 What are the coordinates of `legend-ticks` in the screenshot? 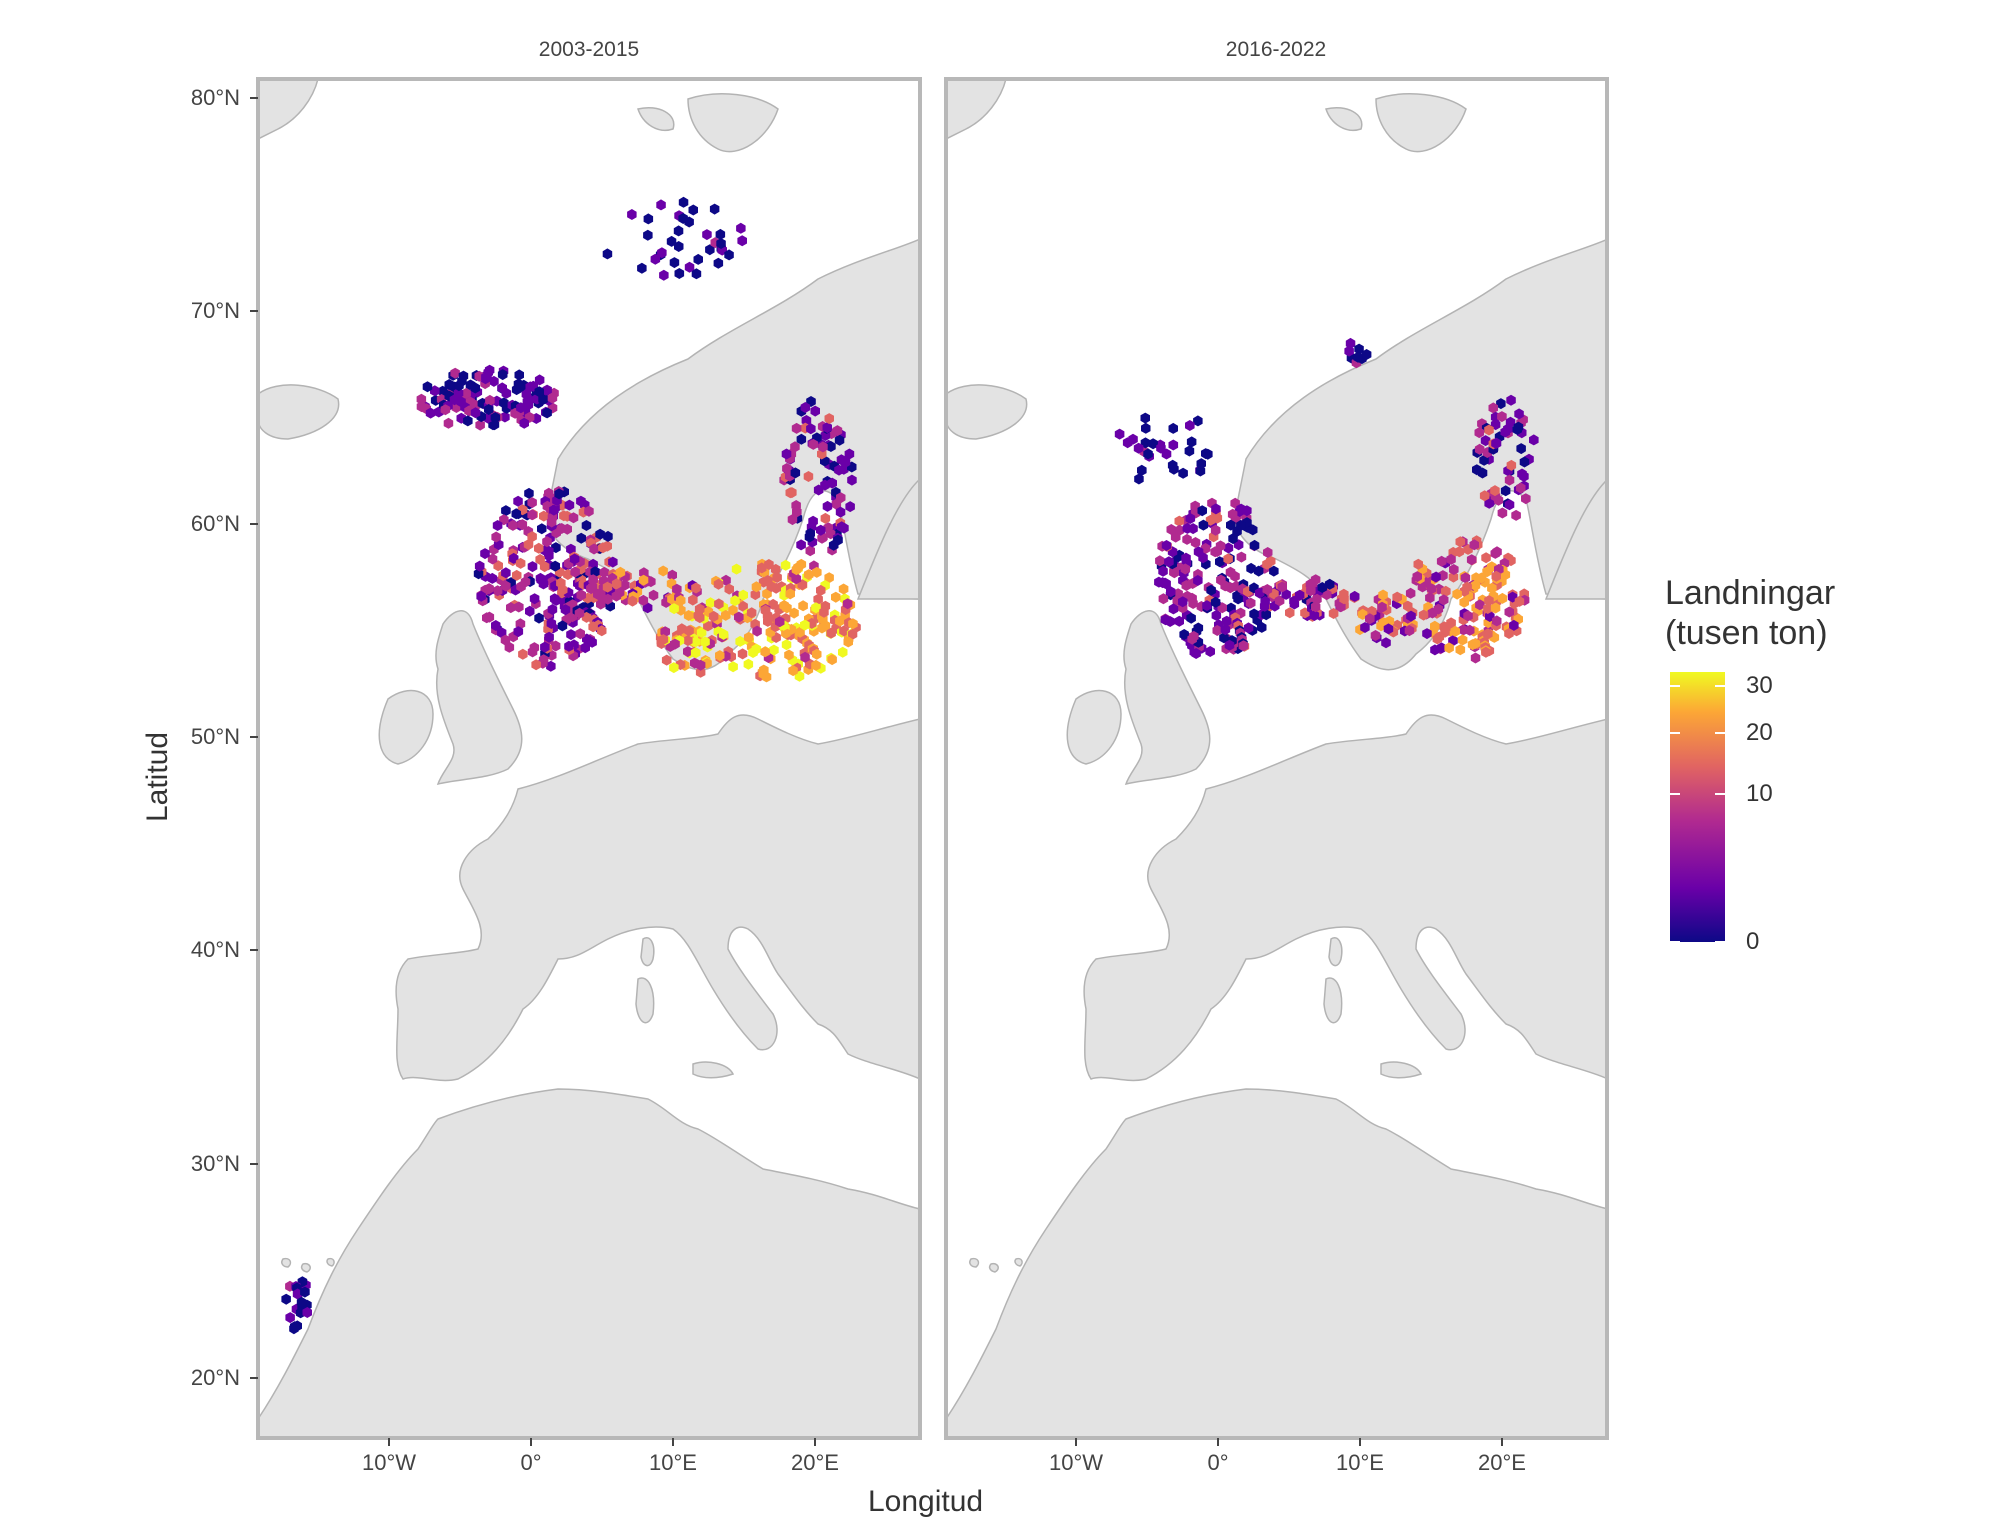 It's located at (1697, 814).